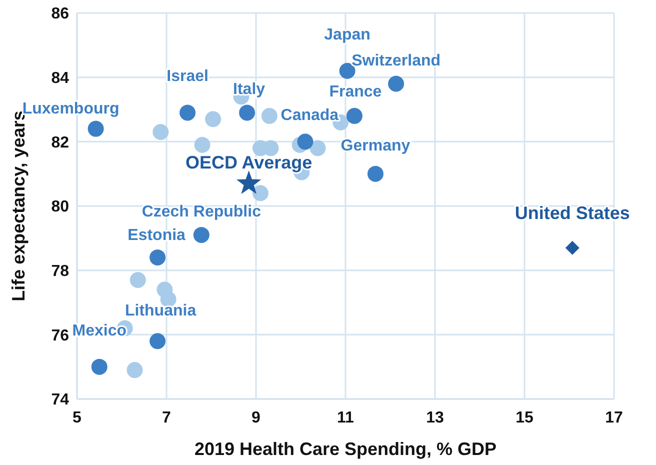 This screenshot has width=656, height=465. Describe the element at coordinates (60, 207) in the screenshot. I see `y-tick-label: 80` at that location.